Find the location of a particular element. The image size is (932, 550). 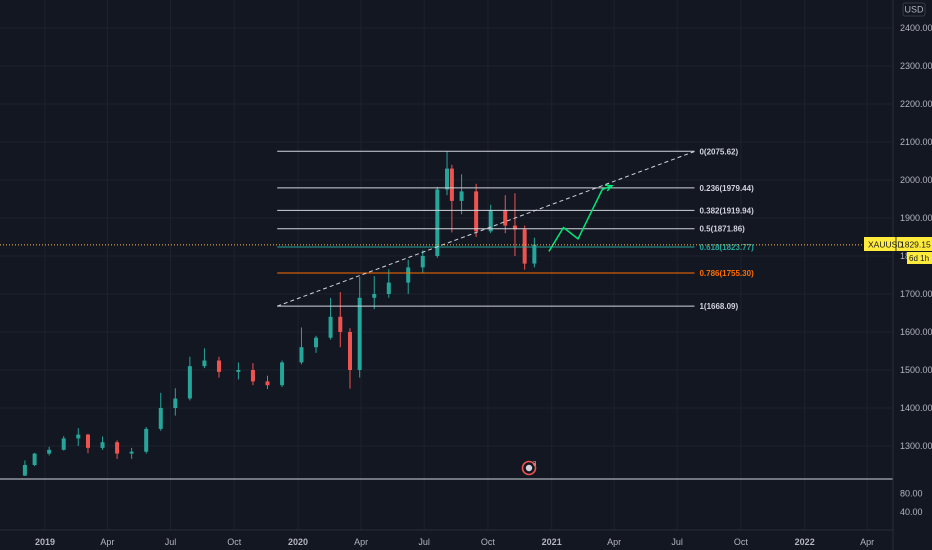

price-tick-label: 1500.00 is located at coordinates (916, 370).